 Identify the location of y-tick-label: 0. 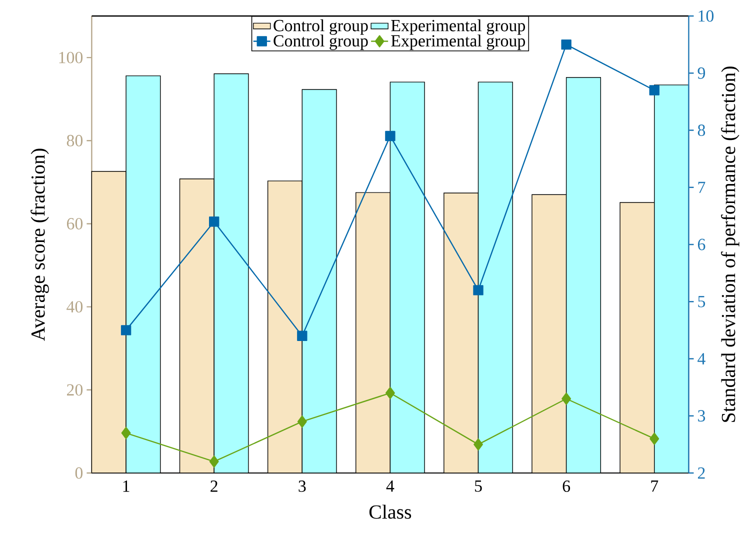
(79, 473).